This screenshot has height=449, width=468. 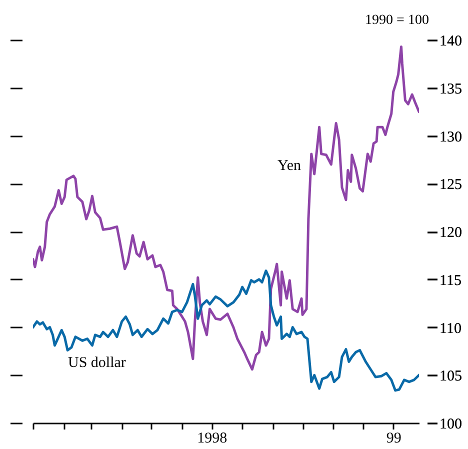 What do you see at coordinates (451, 424) in the screenshot?
I see `y2-tick-label: 100` at bounding box center [451, 424].